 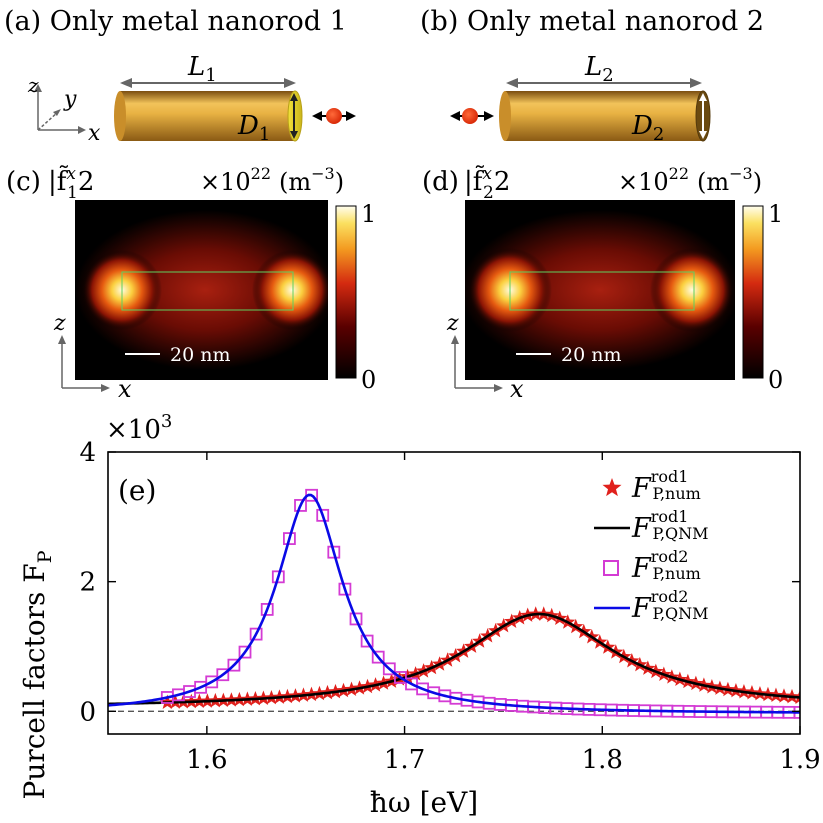 What do you see at coordinates (439, 21) in the screenshot?
I see `panel-b-label: (b)` at bounding box center [439, 21].